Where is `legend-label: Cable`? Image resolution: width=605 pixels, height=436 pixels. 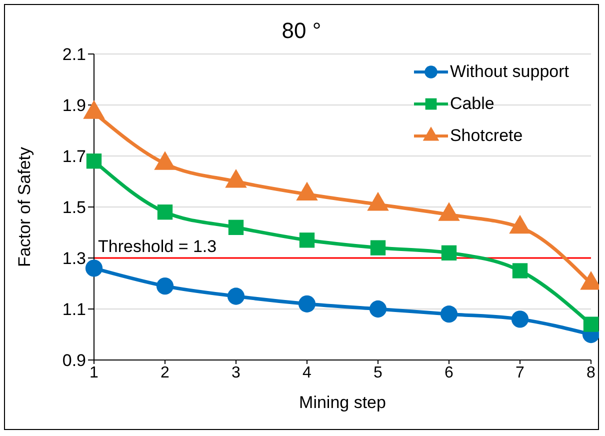
legend-label: Cable is located at coordinates (472, 104).